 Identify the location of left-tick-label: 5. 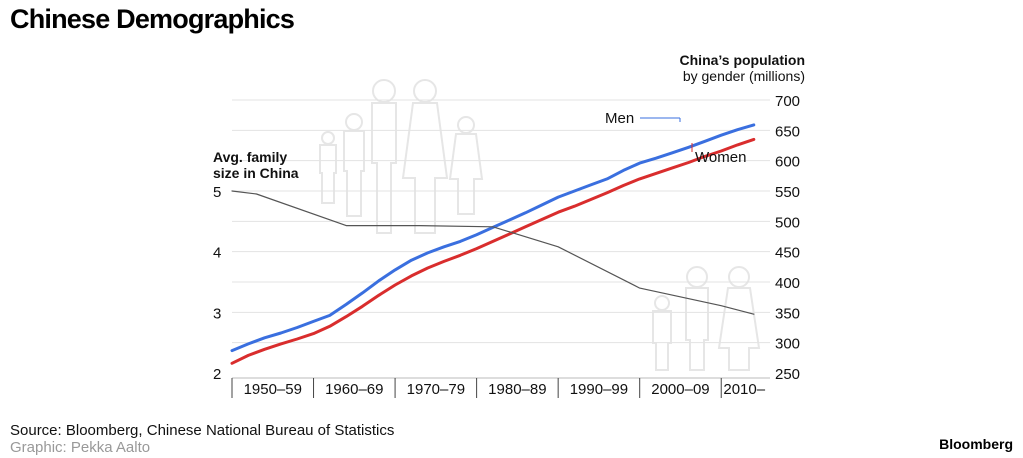
(217, 192).